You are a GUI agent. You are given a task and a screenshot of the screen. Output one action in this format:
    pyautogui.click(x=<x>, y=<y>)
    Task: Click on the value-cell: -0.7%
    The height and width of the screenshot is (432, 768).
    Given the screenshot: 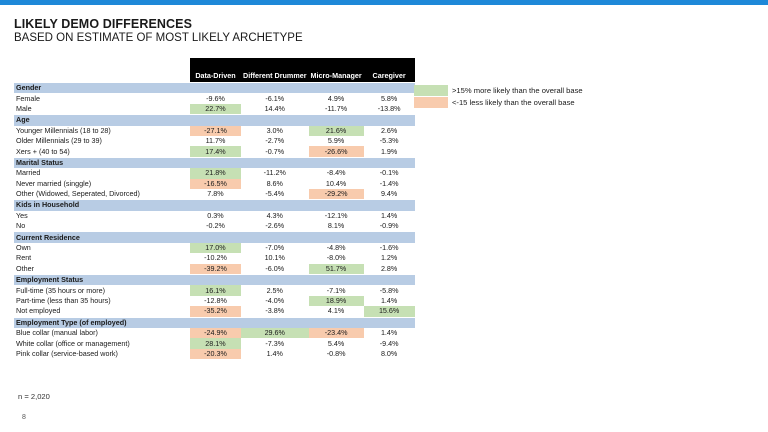 What is the action you would take?
    pyautogui.click(x=275, y=151)
    